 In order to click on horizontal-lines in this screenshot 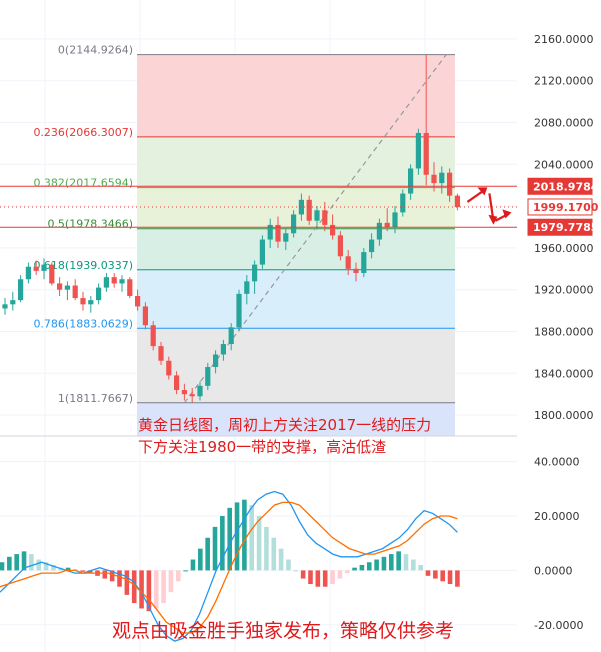, I will do `click(258, 206)`.